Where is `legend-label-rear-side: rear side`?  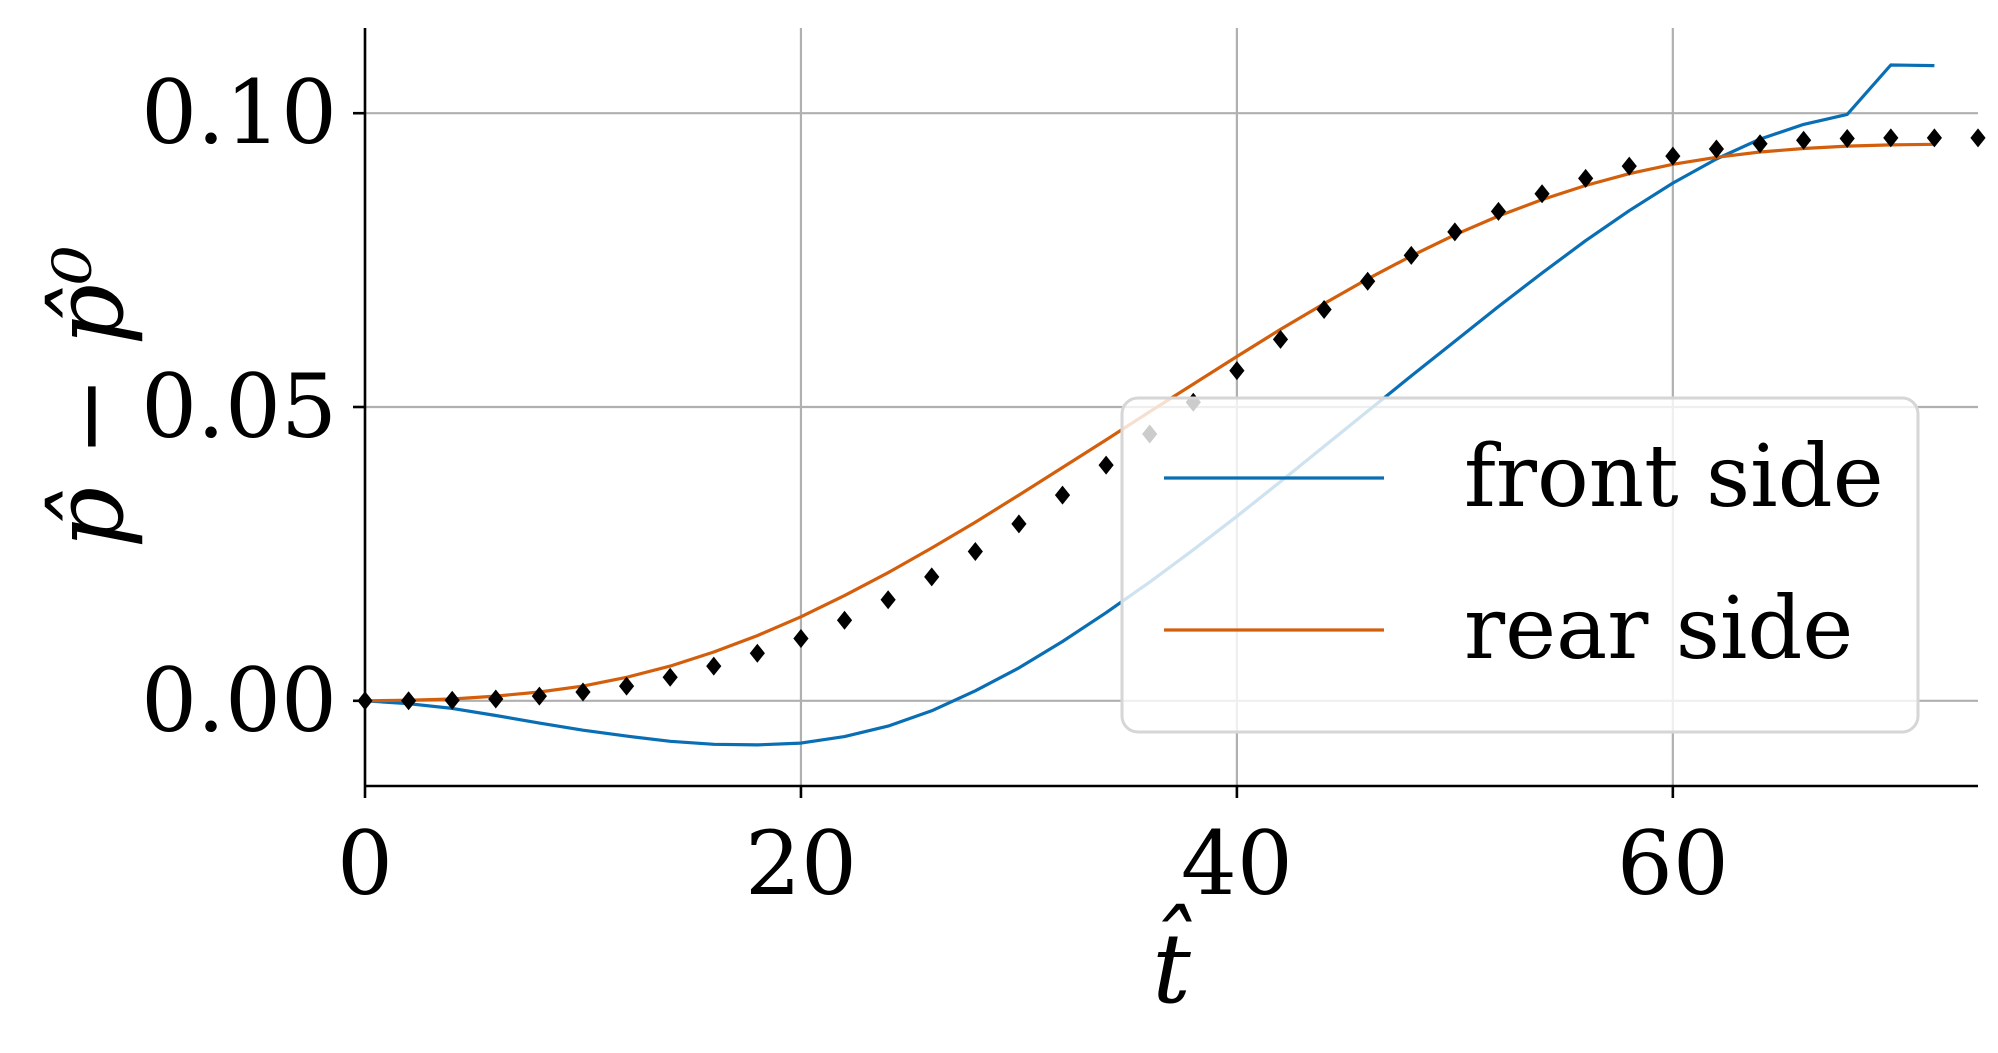 legend-label-rear-side: rear side is located at coordinates (1658, 629).